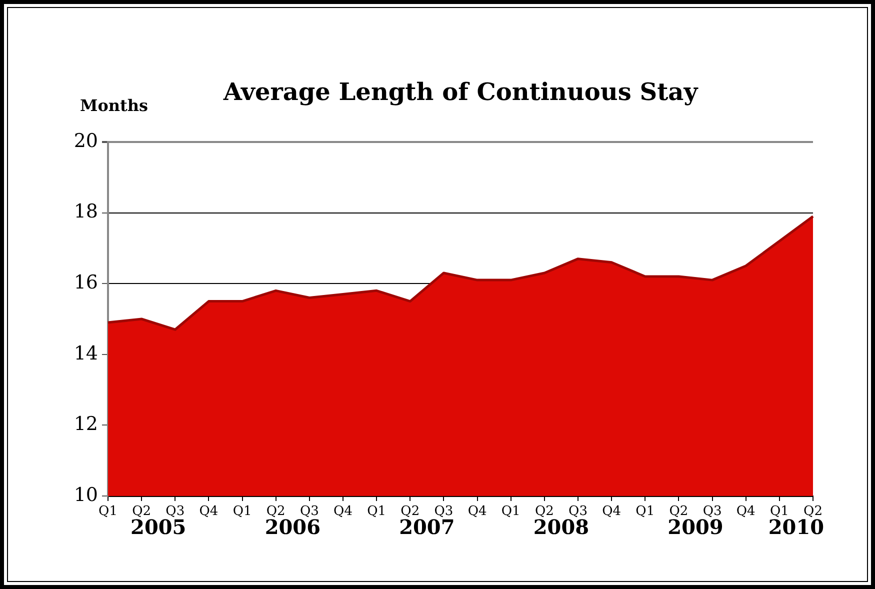 This screenshot has height=589, width=875. What do you see at coordinates (86, 495) in the screenshot?
I see `y-tick-label: 10` at bounding box center [86, 495].